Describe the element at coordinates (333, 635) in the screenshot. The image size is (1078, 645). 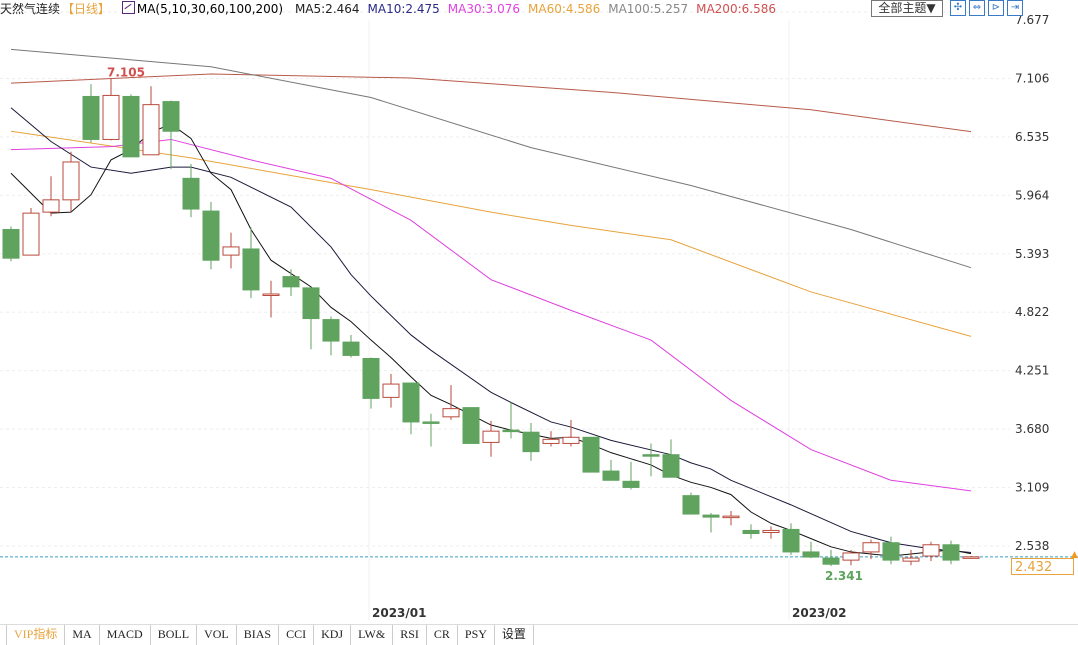
I see `tab-kdj: KDJ` at that location.